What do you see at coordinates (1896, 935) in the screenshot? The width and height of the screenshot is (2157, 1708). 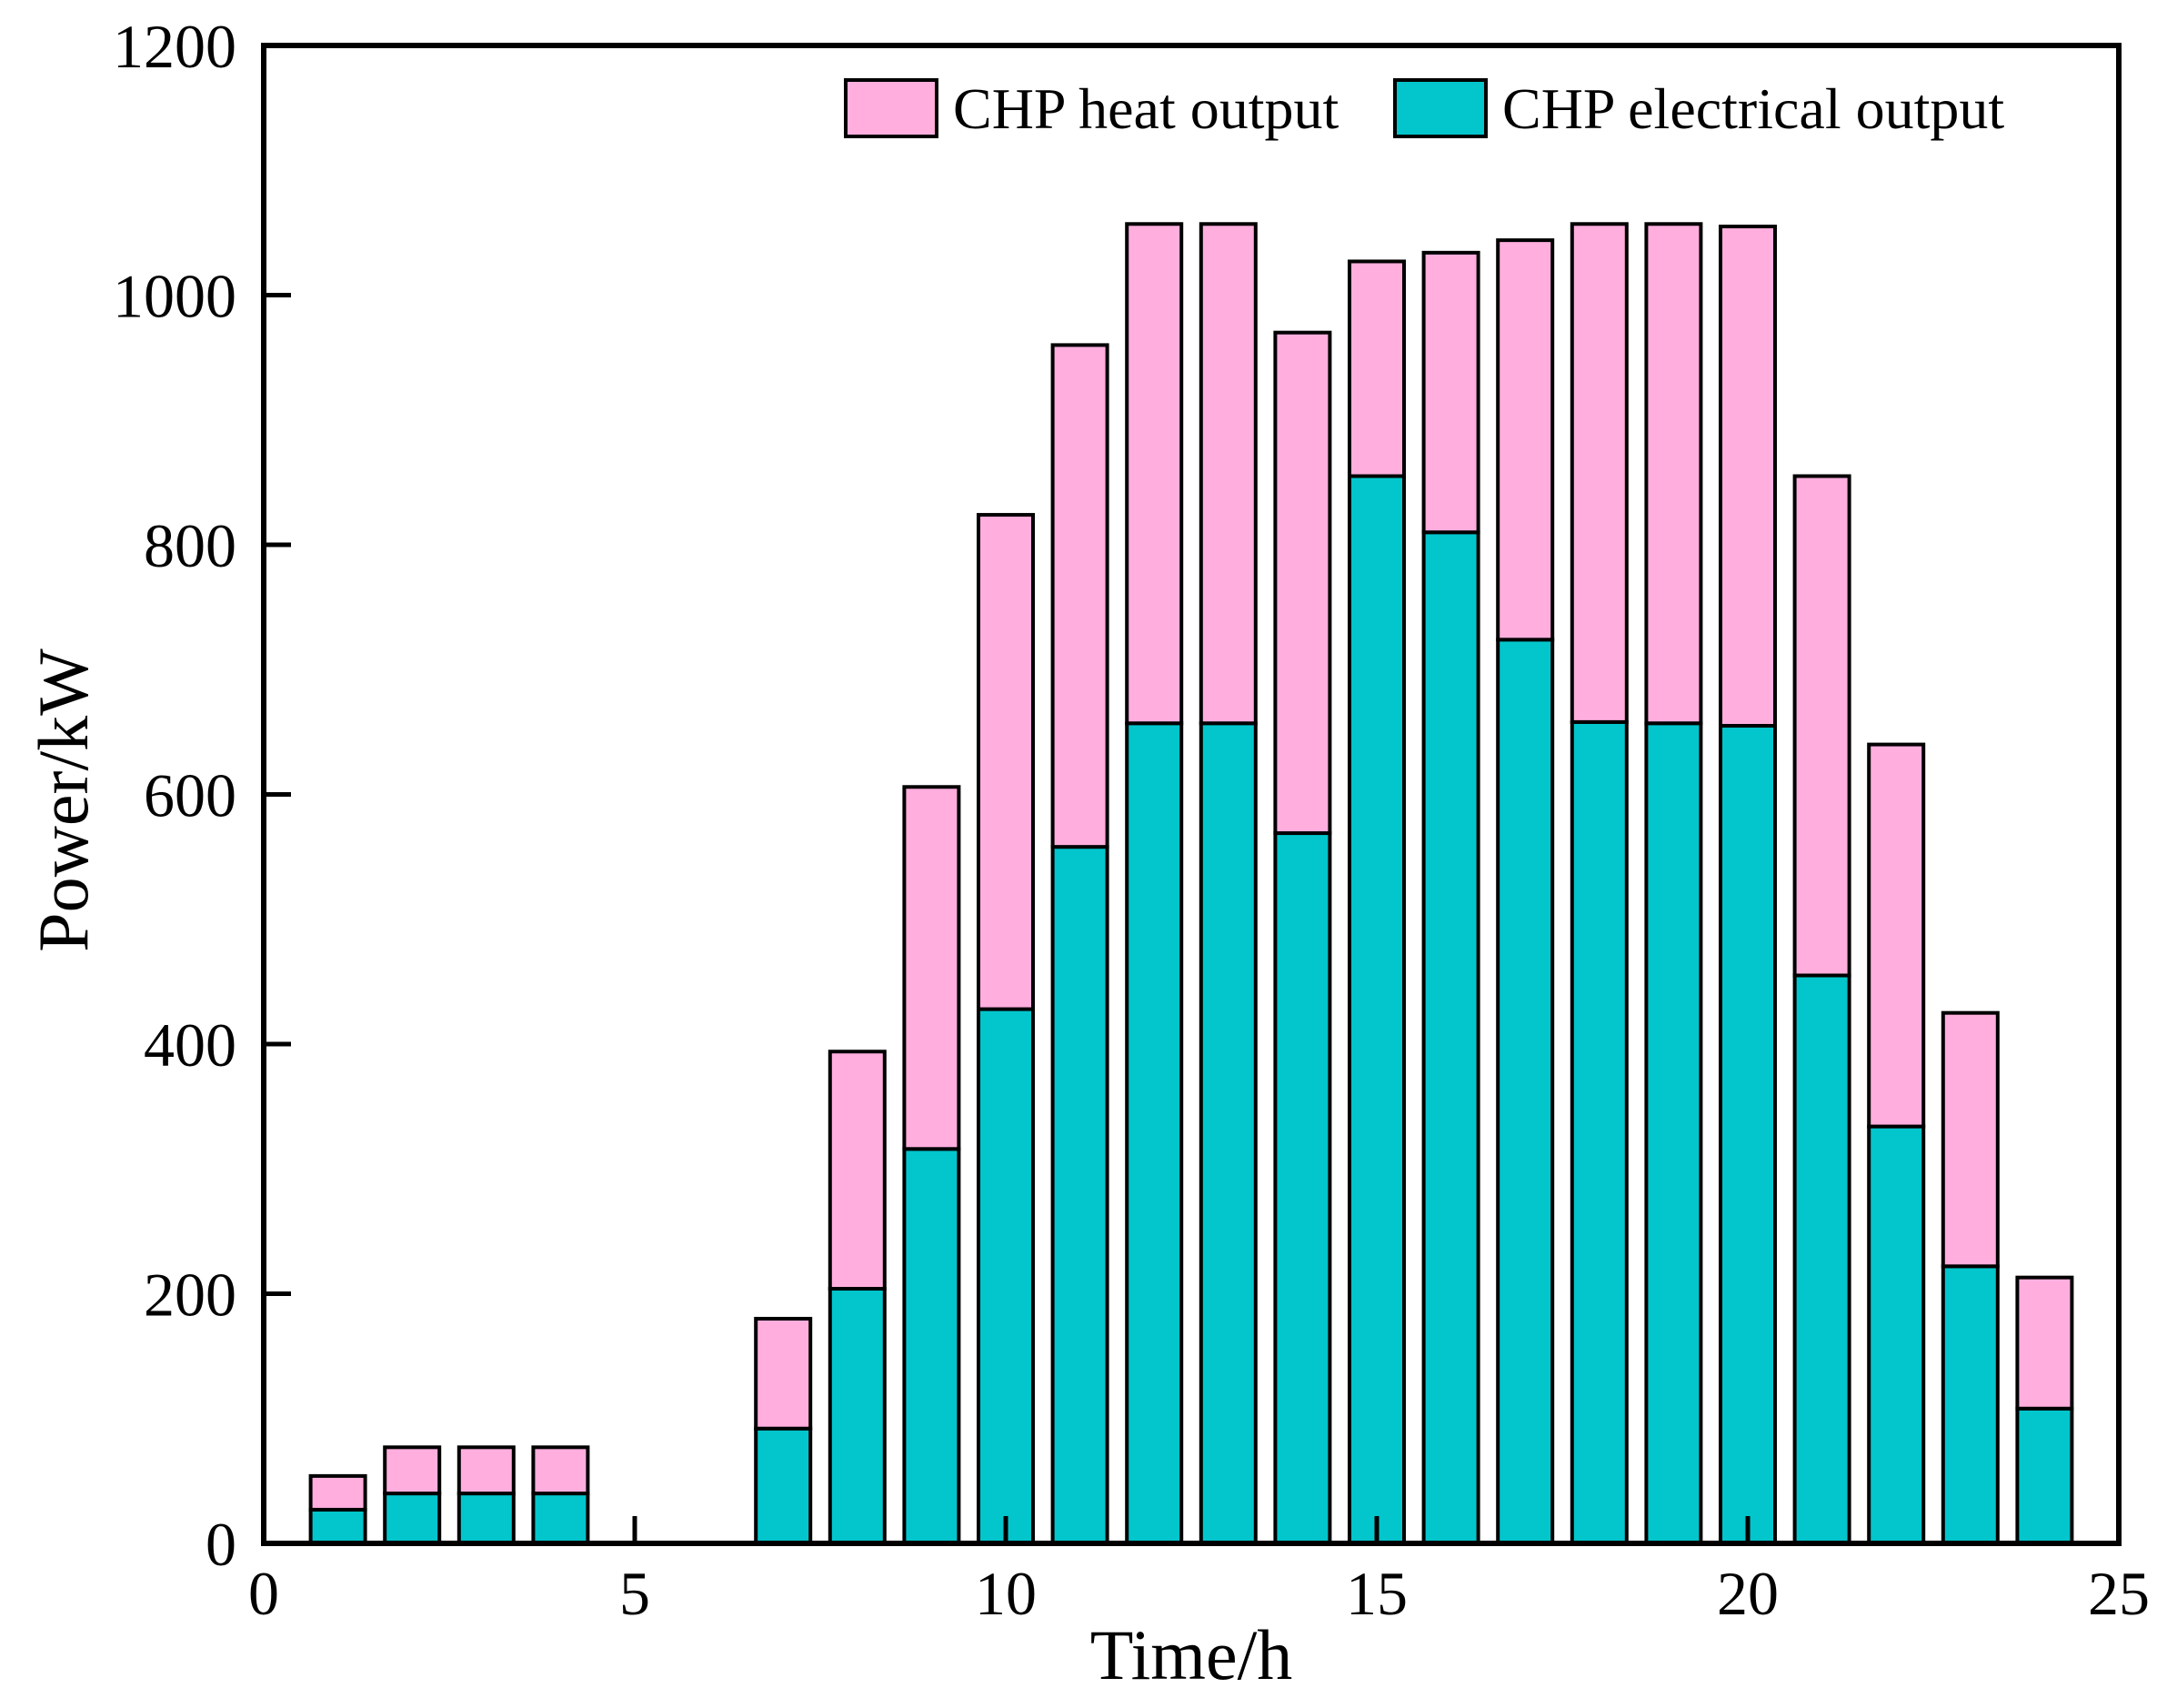 I see `bar-hour-22-heat` at bounding box center [1896, 935].